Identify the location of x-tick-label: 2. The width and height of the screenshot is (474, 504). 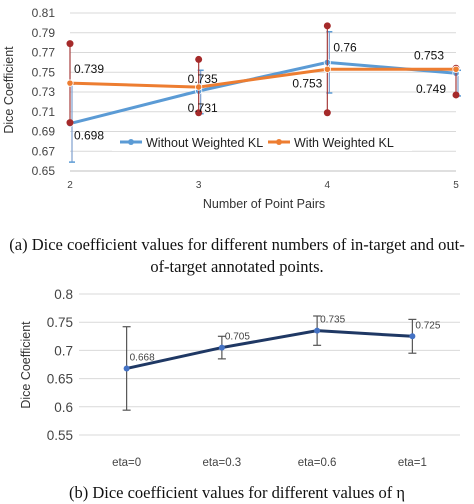
(70, 185).